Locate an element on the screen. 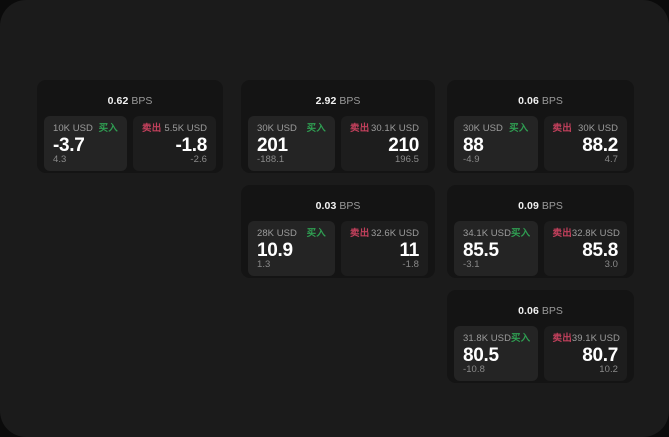  buy-volume: 34.1K USD is located at coordinates (487, 233).